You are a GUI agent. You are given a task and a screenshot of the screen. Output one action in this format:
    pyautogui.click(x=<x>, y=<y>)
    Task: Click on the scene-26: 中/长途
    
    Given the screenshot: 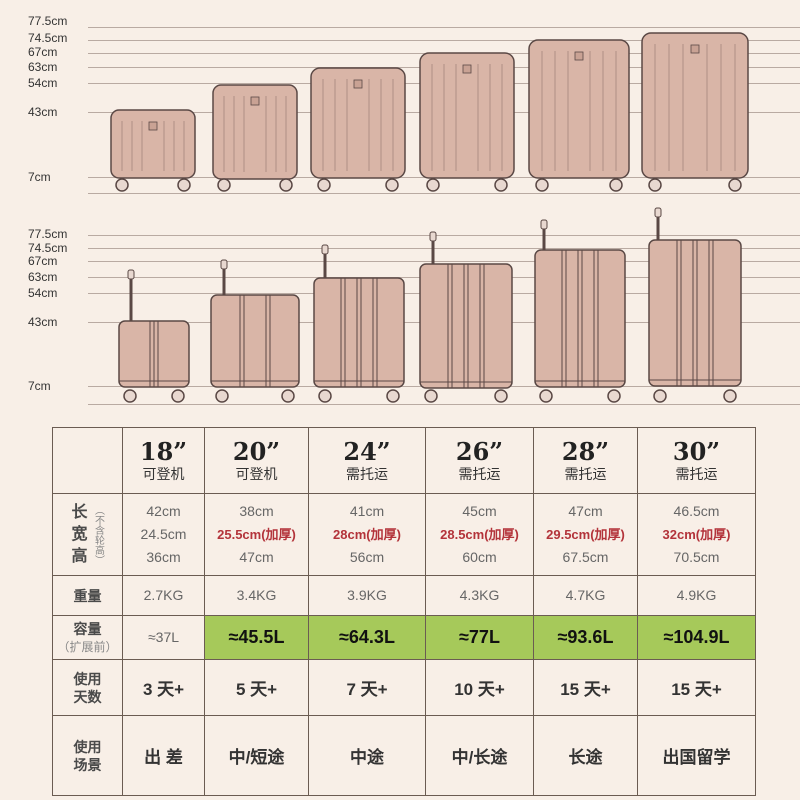 What is the action you would take?
    pyautogui.click(x=479, y=755)
    